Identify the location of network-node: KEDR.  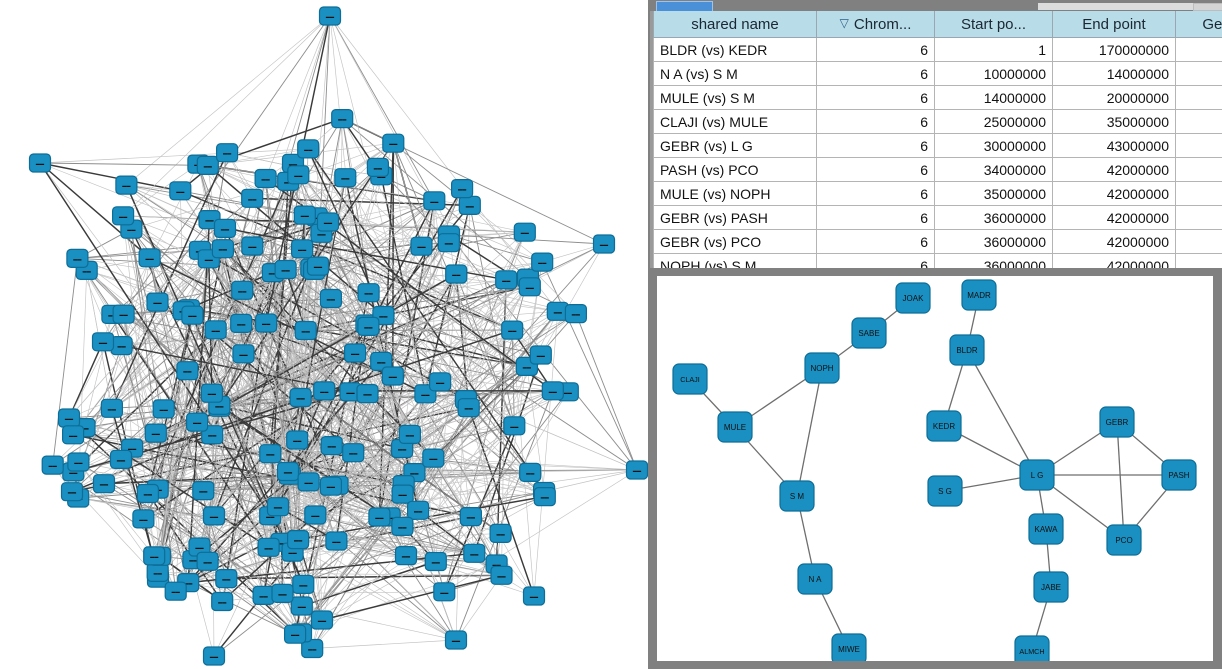
(944, 426).